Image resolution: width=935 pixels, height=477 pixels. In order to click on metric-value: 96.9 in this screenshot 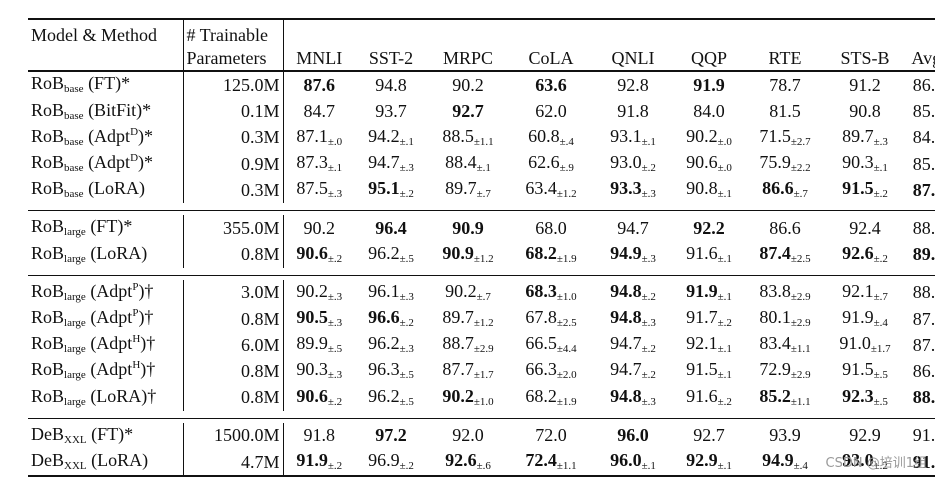, I will do `click(384, 460)`.